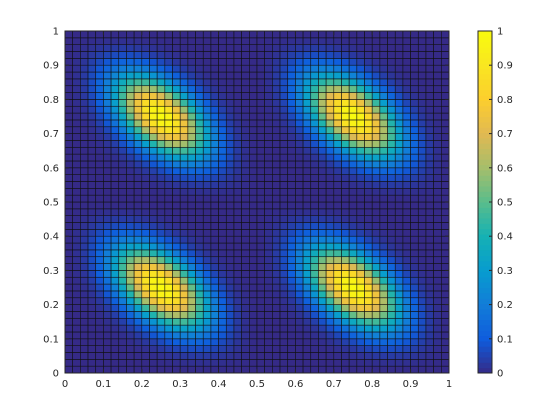  What do you see at coordinates (51, 134) in the screenshot?
I see `y-tick-label: 0.7` at bounding box center [51, 134].